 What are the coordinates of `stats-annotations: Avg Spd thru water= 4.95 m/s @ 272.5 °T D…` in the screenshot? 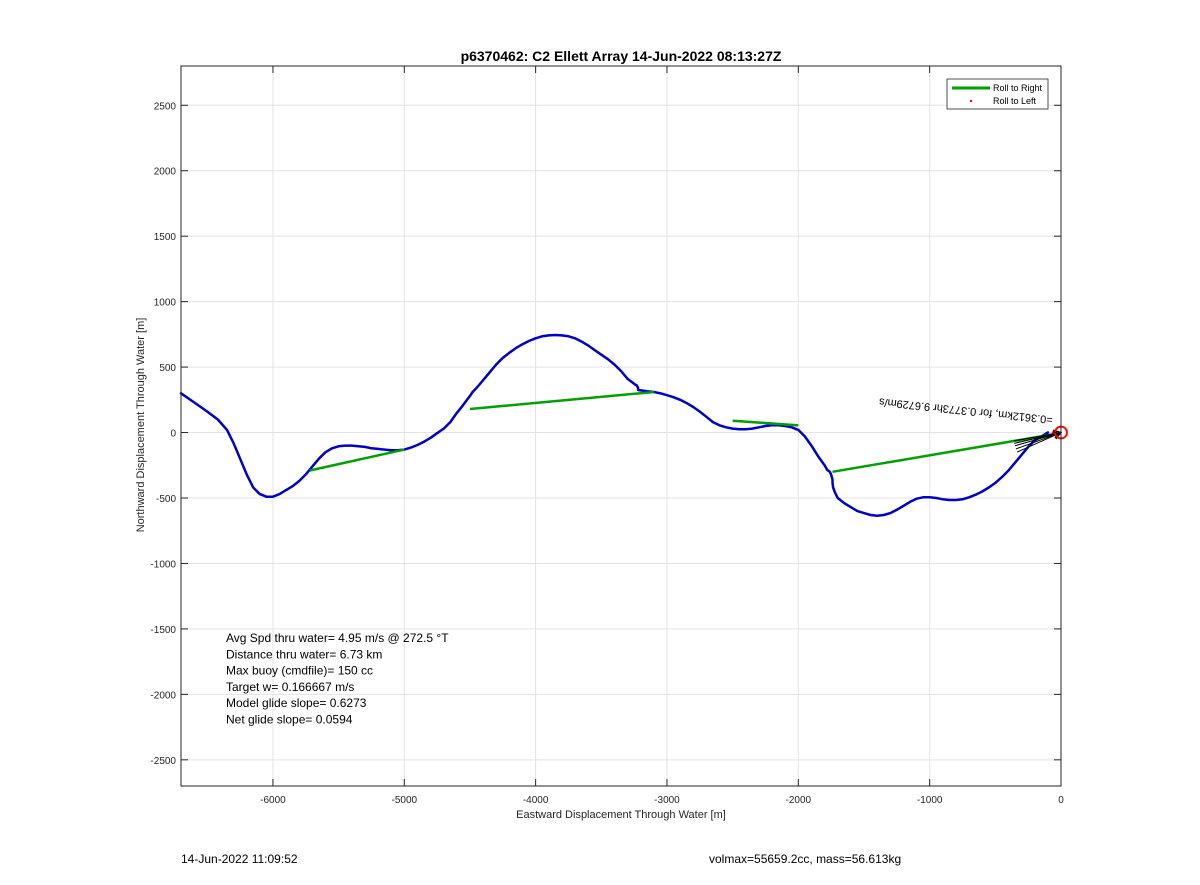 It's located at (337, 679).